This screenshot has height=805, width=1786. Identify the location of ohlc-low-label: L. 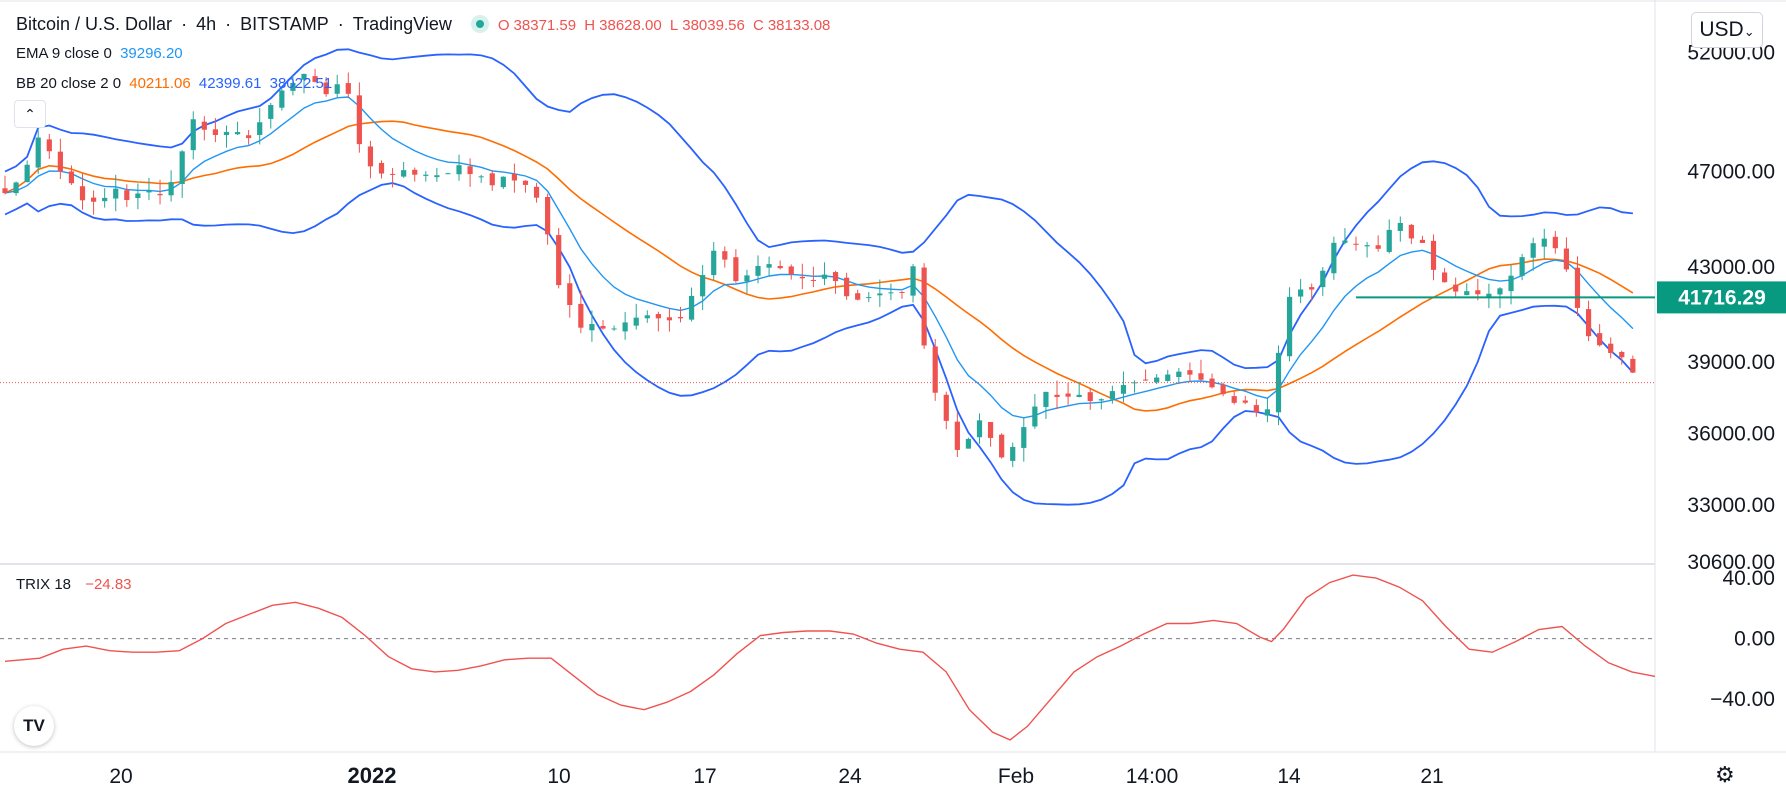
(674, 25).